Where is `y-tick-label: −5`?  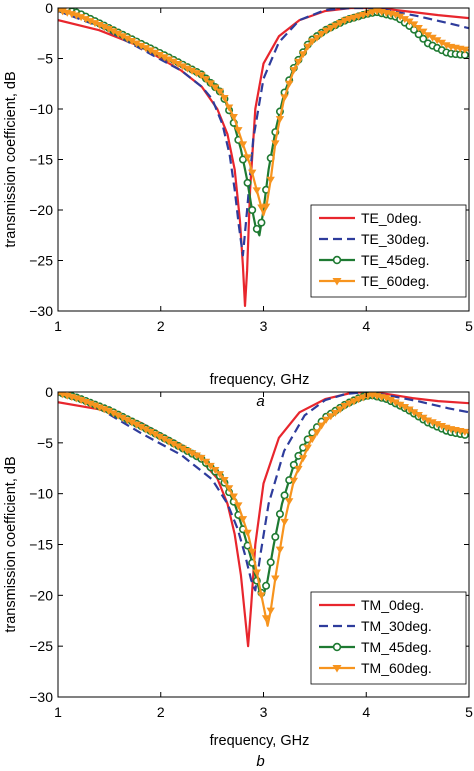 y-tick-label: −5 is located at coordinates (45, 443).